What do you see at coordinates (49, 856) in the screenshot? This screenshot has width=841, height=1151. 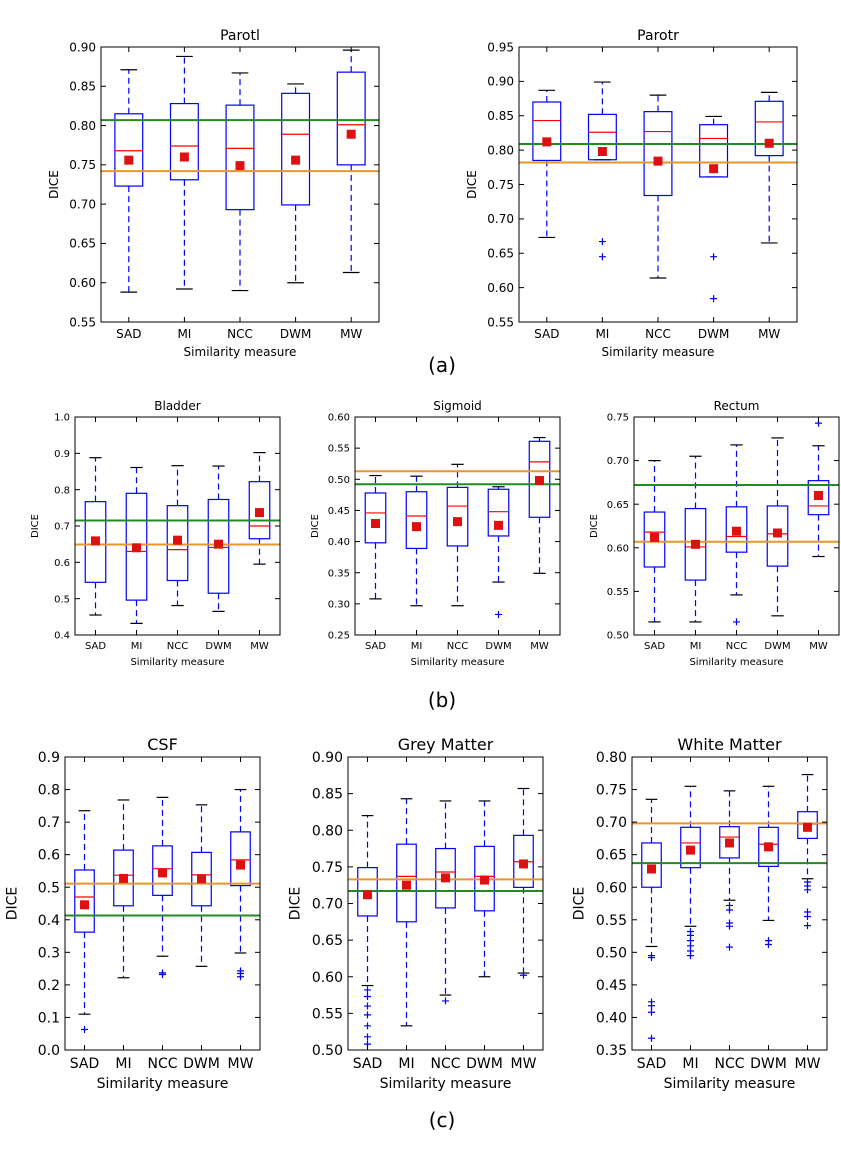 I see `y-tick-label: 0.6` at bounding box center [49, 856].